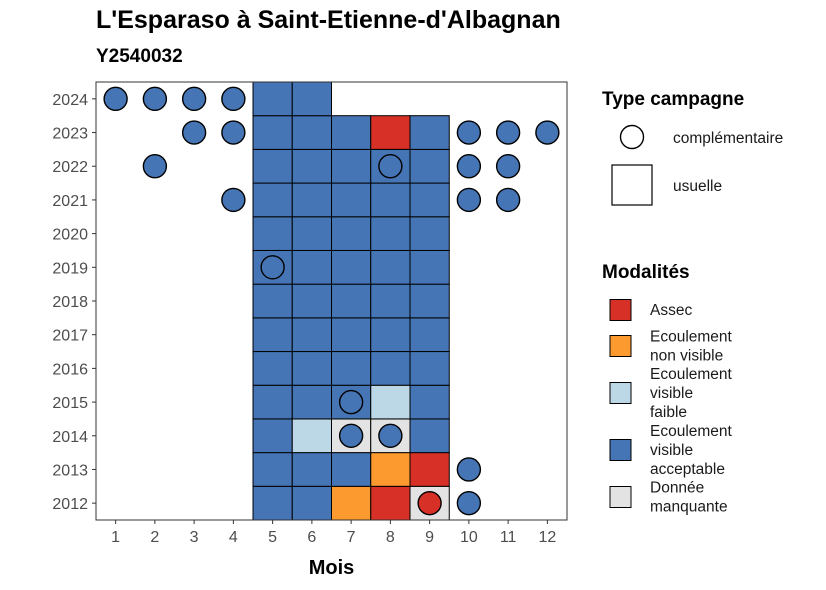  Describe the element at coordinates (351, 537) in the screenshot. I see `x-tick-label: 7` at that location.